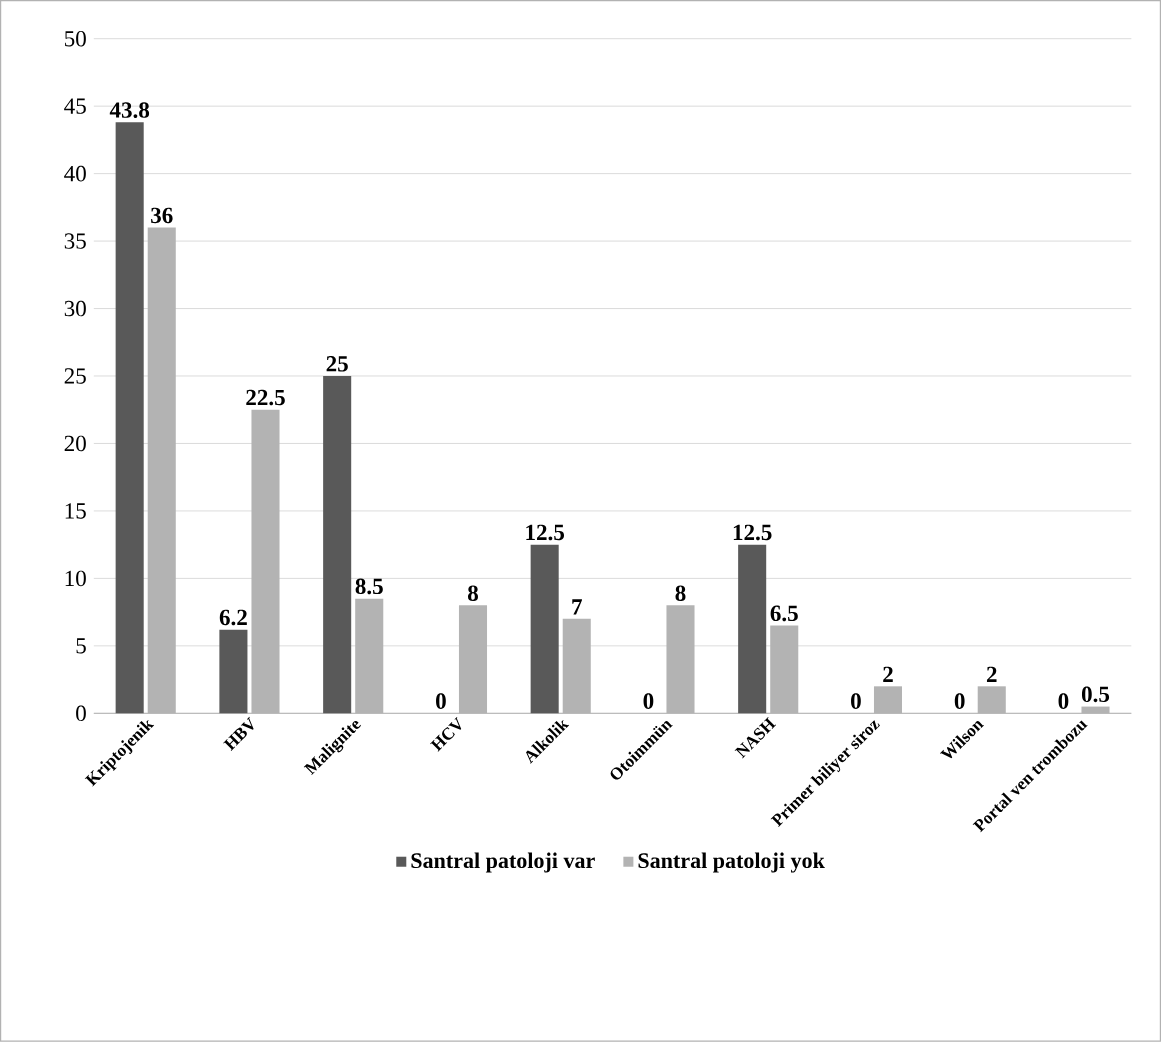 The height and width of the screenshot is (1042, 1161). Describe the element at coordinates (1095, 694) in the screenshot. I see `data-label: 0.5` at that location.